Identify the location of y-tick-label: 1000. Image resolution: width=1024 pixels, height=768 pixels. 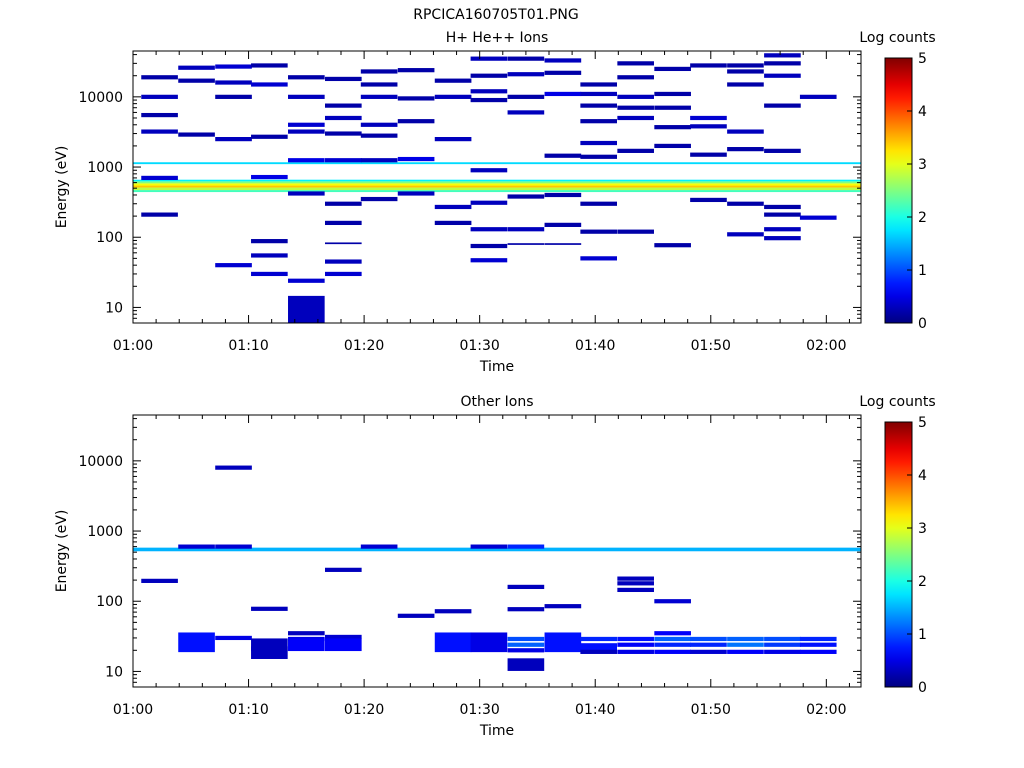
(105, 168).